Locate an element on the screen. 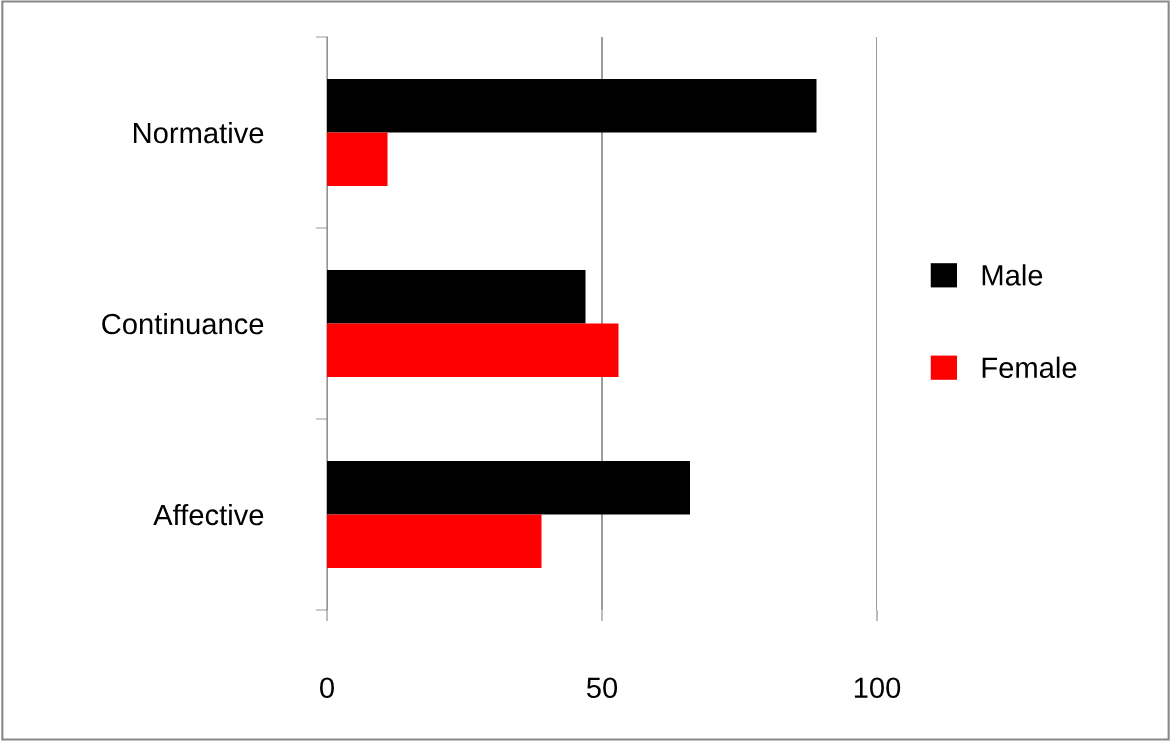 The width and height of the screenshot is (1171, 741). y-tick-label: Affective is located at coordinates (208, 514).